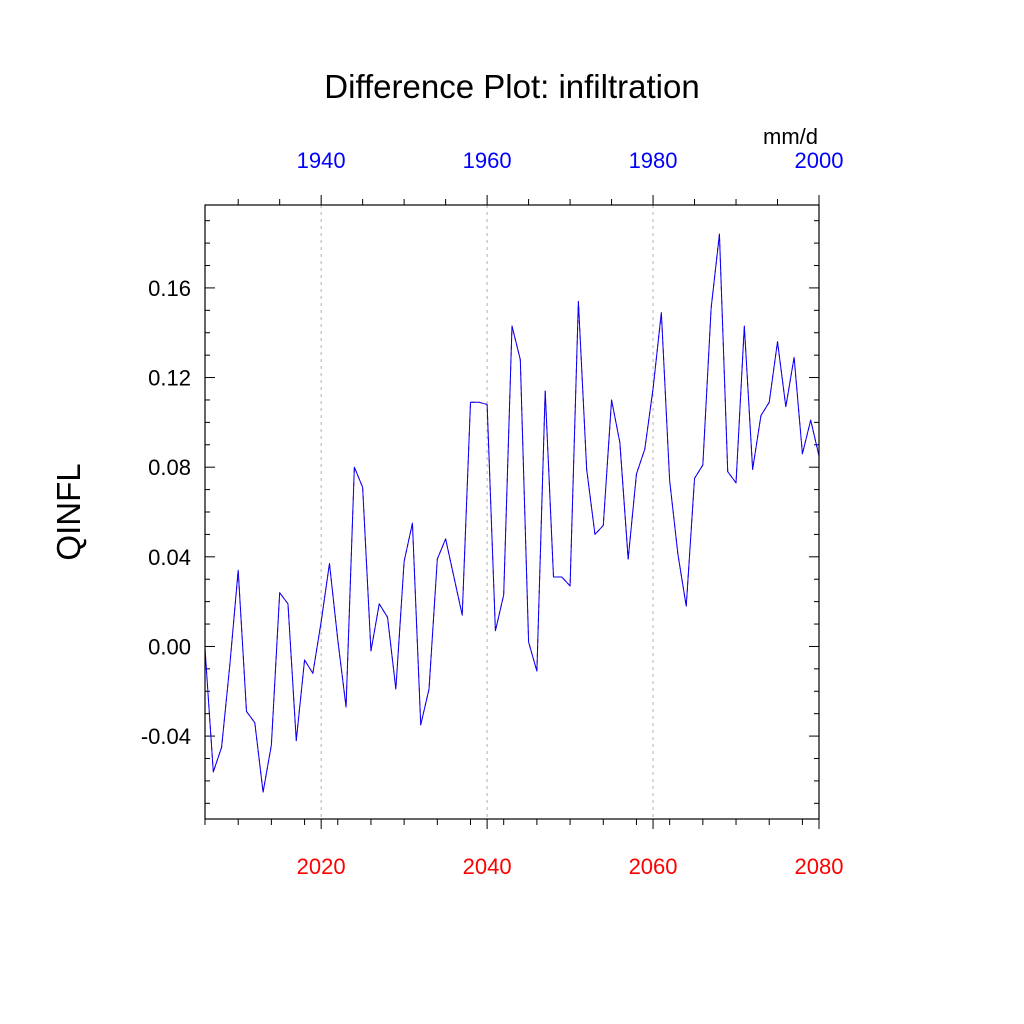 This screenshot has width=1024, height=1024. I want to click on x-bottom-tick-label: 2060, so click(653, 866).